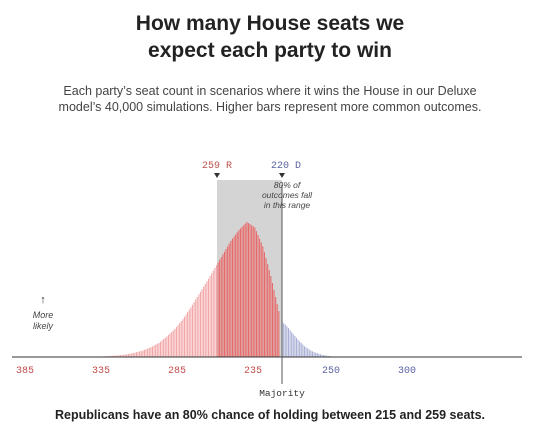  I want to click on x-tick-label: 300, so click(407, 371).